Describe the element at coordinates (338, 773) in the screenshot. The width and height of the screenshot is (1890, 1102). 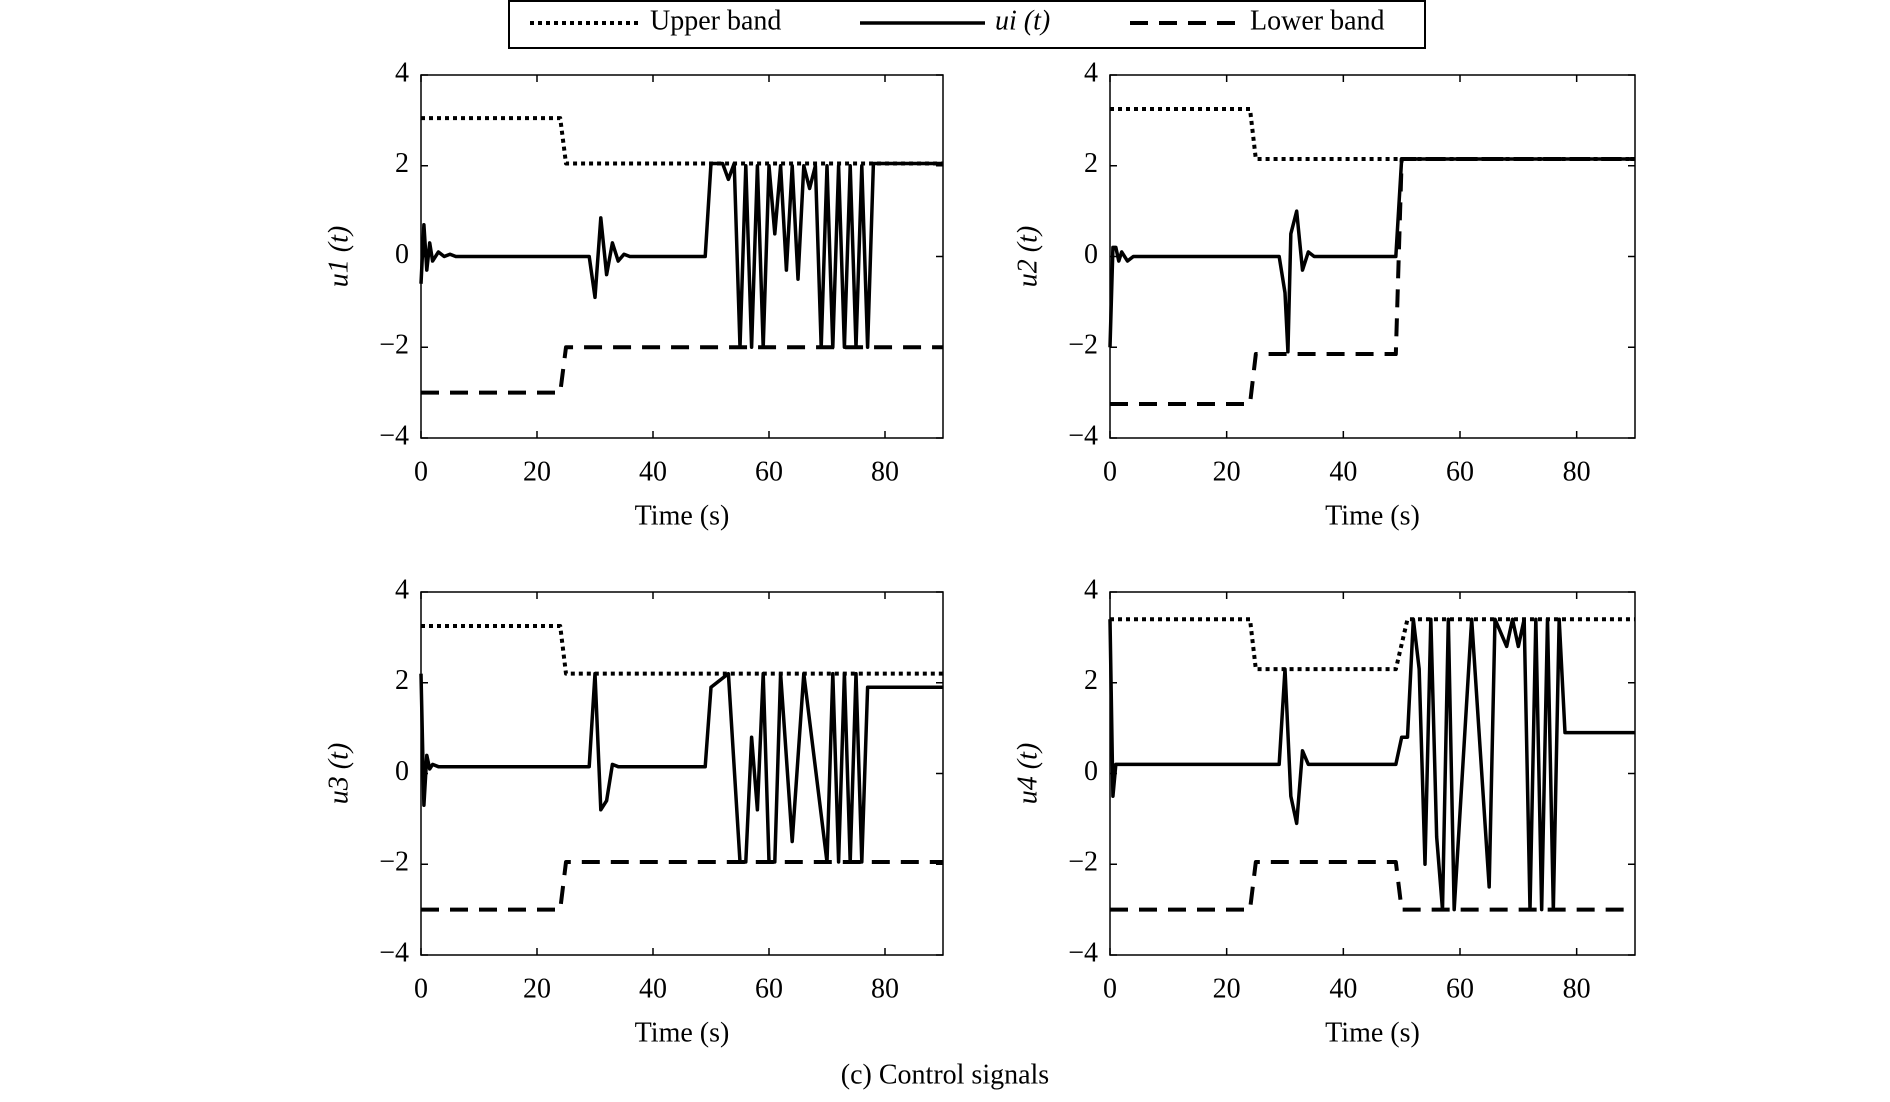
I see `y-axis-label: u3 (t)` at that location.